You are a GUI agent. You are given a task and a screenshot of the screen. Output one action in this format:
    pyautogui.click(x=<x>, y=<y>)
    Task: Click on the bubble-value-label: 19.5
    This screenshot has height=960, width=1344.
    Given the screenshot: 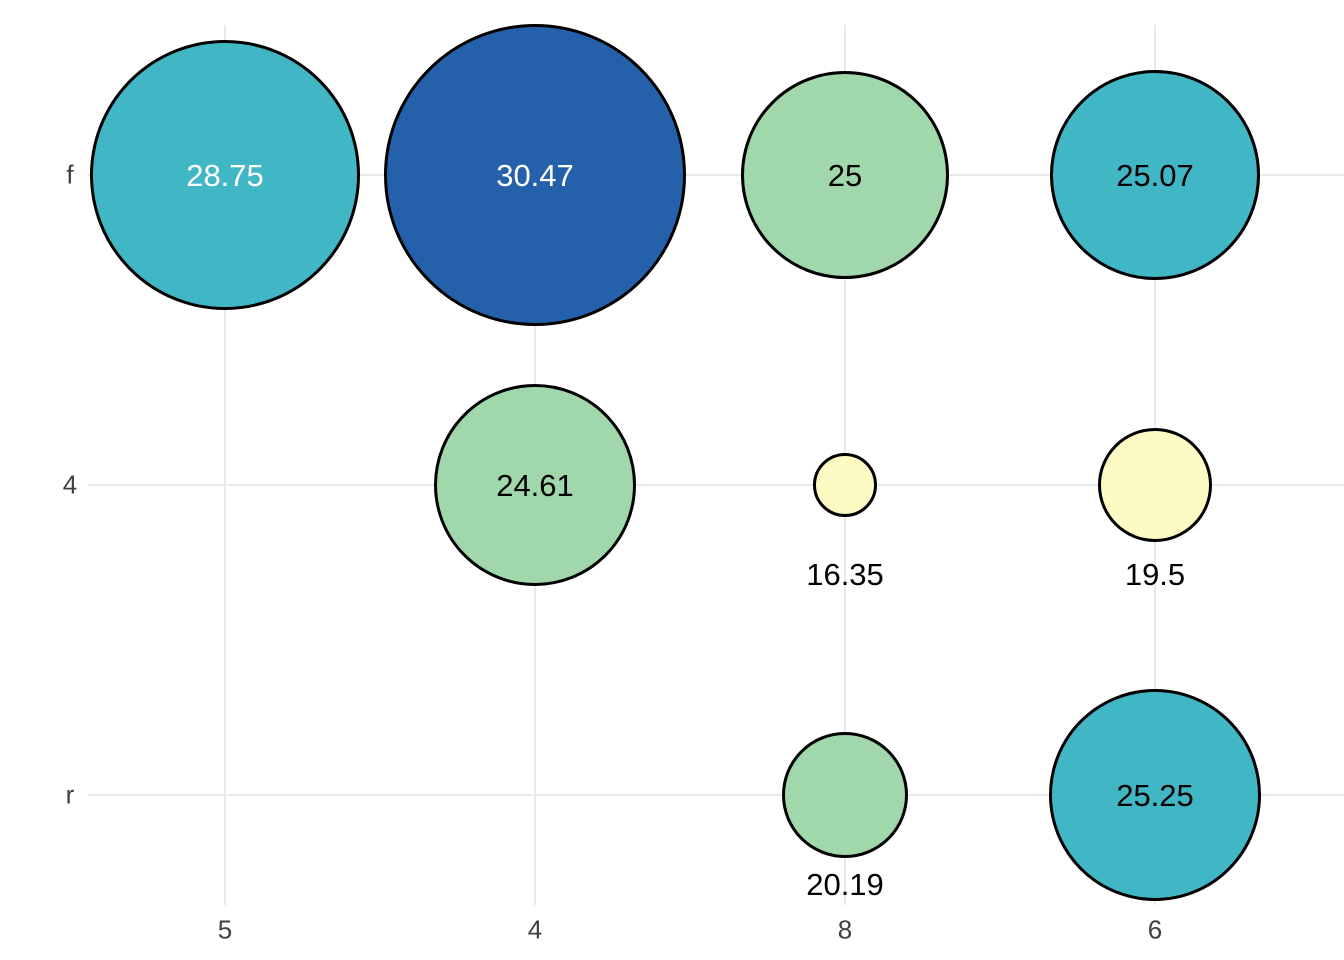 What is the action you would take?
    pyautogui.click(x=1155, y=574)
    